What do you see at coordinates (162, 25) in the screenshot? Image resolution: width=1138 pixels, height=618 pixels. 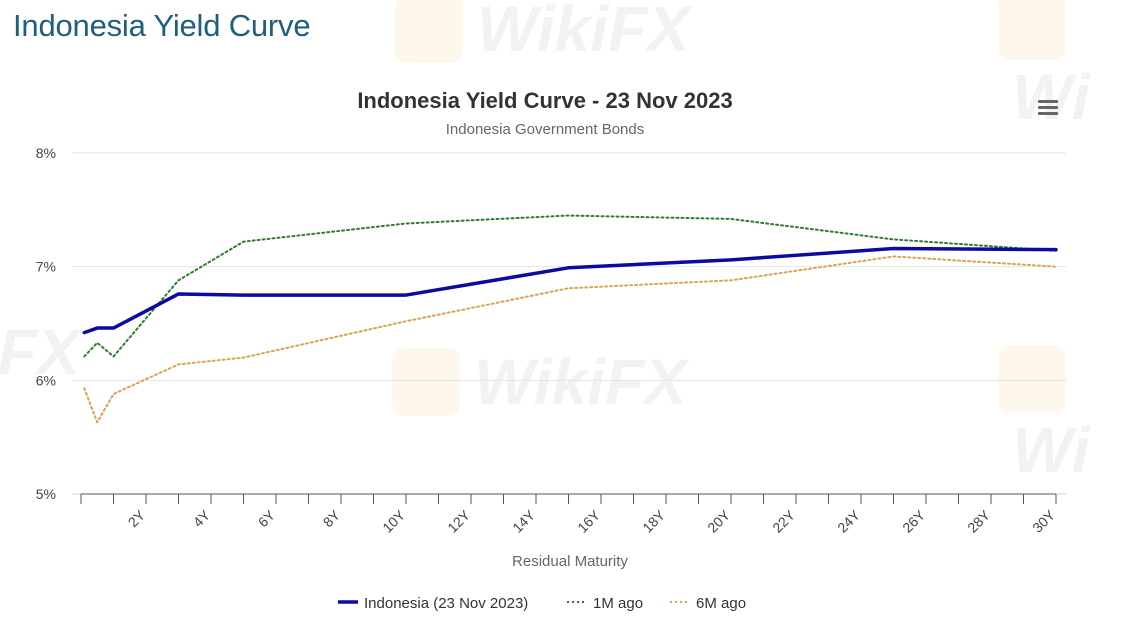 I see `page-heading: Indonesia Yield Curve` at bounding box center [162, 25].